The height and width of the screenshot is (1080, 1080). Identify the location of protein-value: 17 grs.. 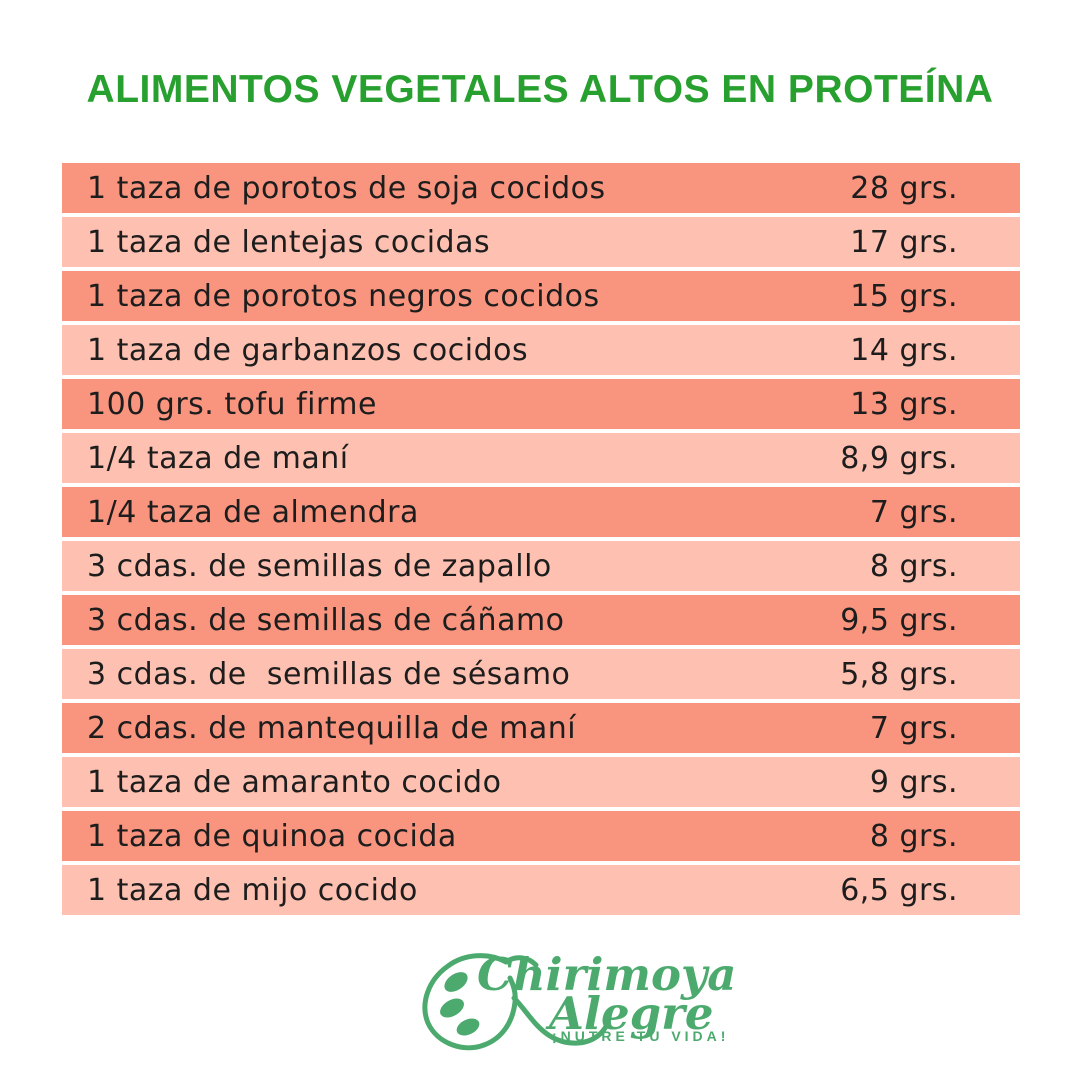
(904, 242).